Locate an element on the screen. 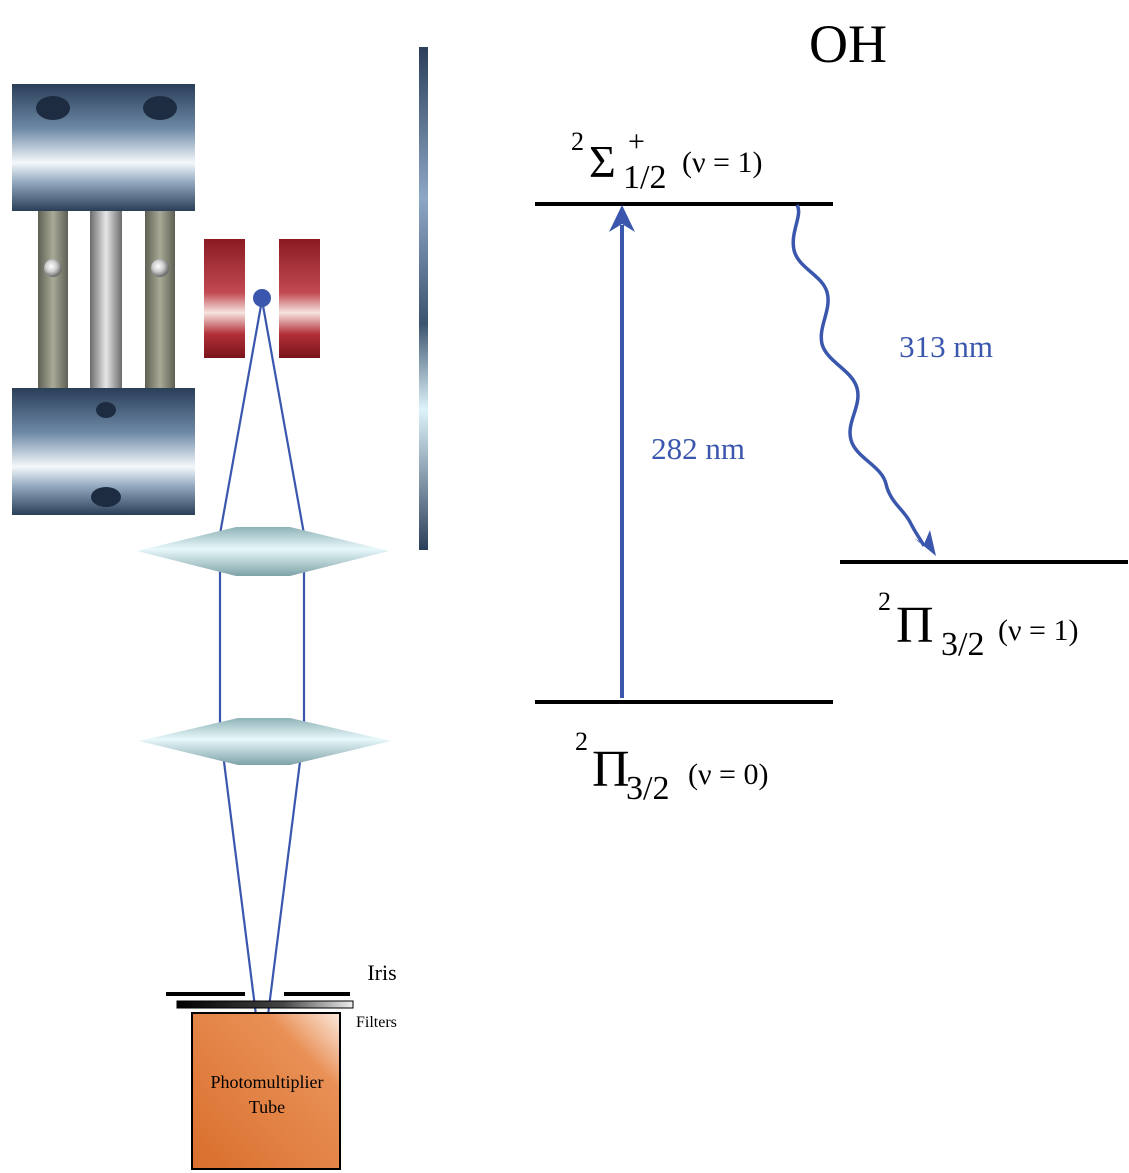  level-upper-line is located at coordinates (684, 204).